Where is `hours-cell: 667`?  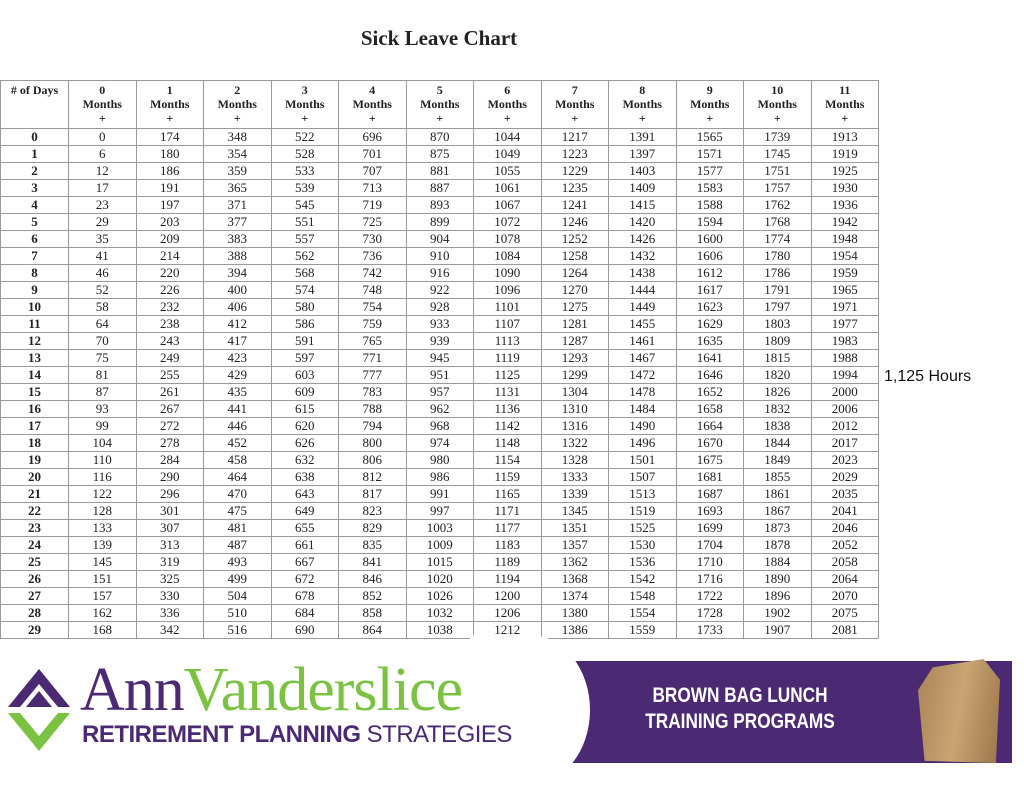 hours-cell: 667 is located at coordinates (304, 562).